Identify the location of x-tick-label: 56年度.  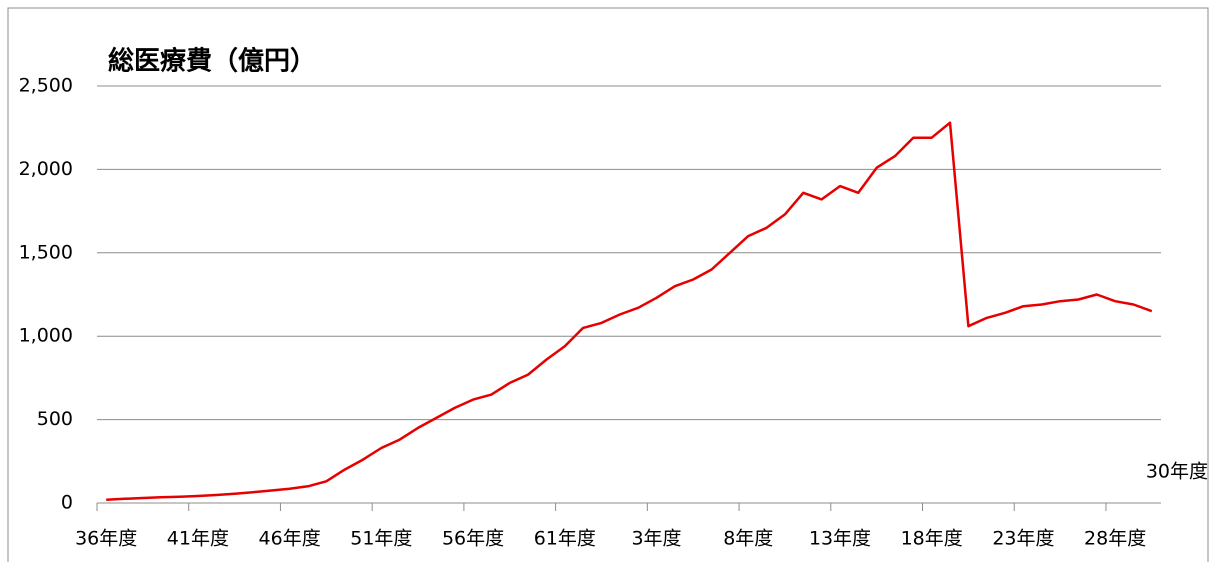
(473, 539).